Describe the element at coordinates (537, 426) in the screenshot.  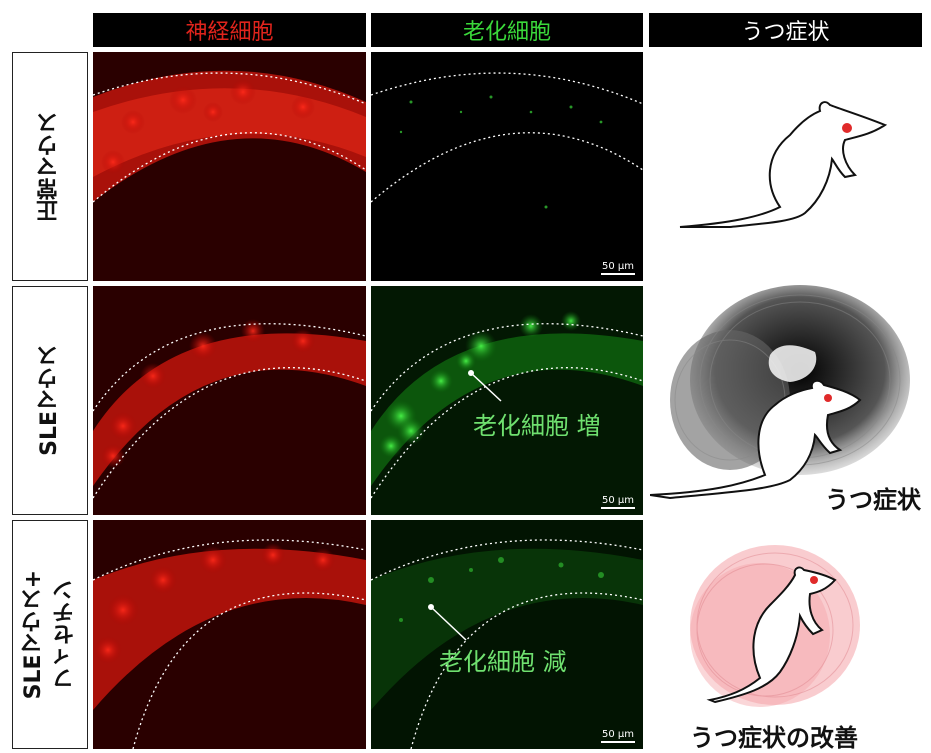
I see `annotation-senescent-increase: 老化細胞 増` at that location.